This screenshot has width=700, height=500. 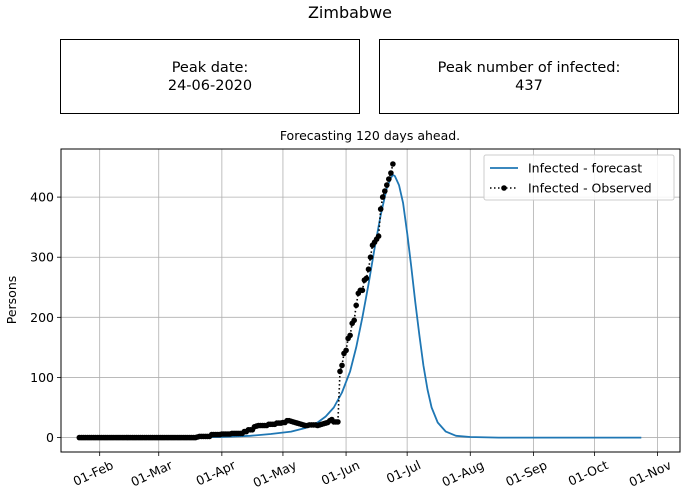 I want to click on x-tick-label: 01-Nov, so click(x=650, y=473).